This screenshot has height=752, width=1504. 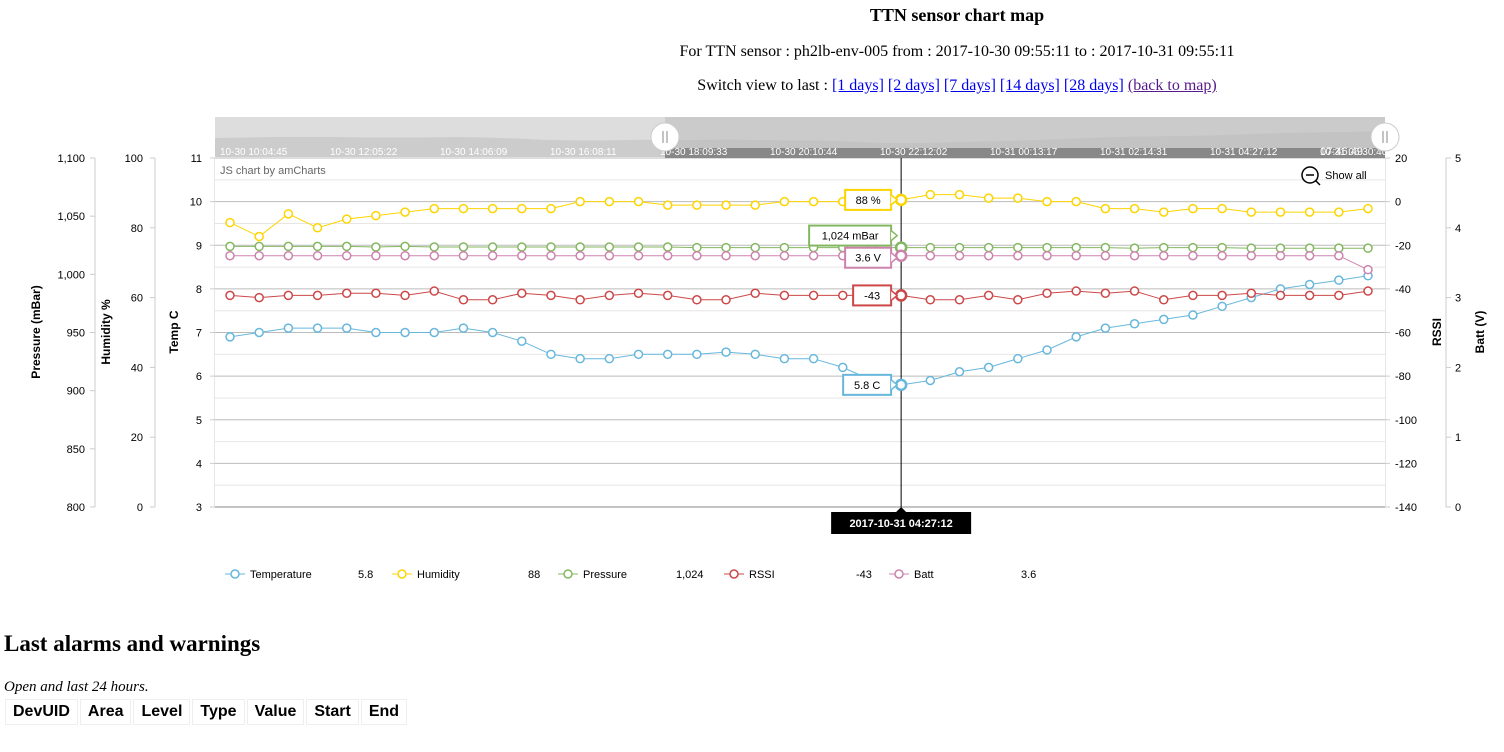 What do you see at coordinates (41, 712) in the screenshot?
I see `column-devuid: DevUID` at bounding box center [41, 712].